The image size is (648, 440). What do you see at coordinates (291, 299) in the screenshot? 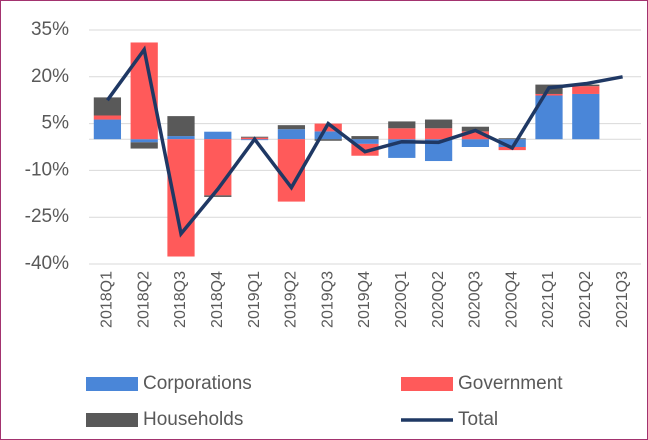
I see `x-tick-label: 2019Q2` at bounding box center [291, 299].